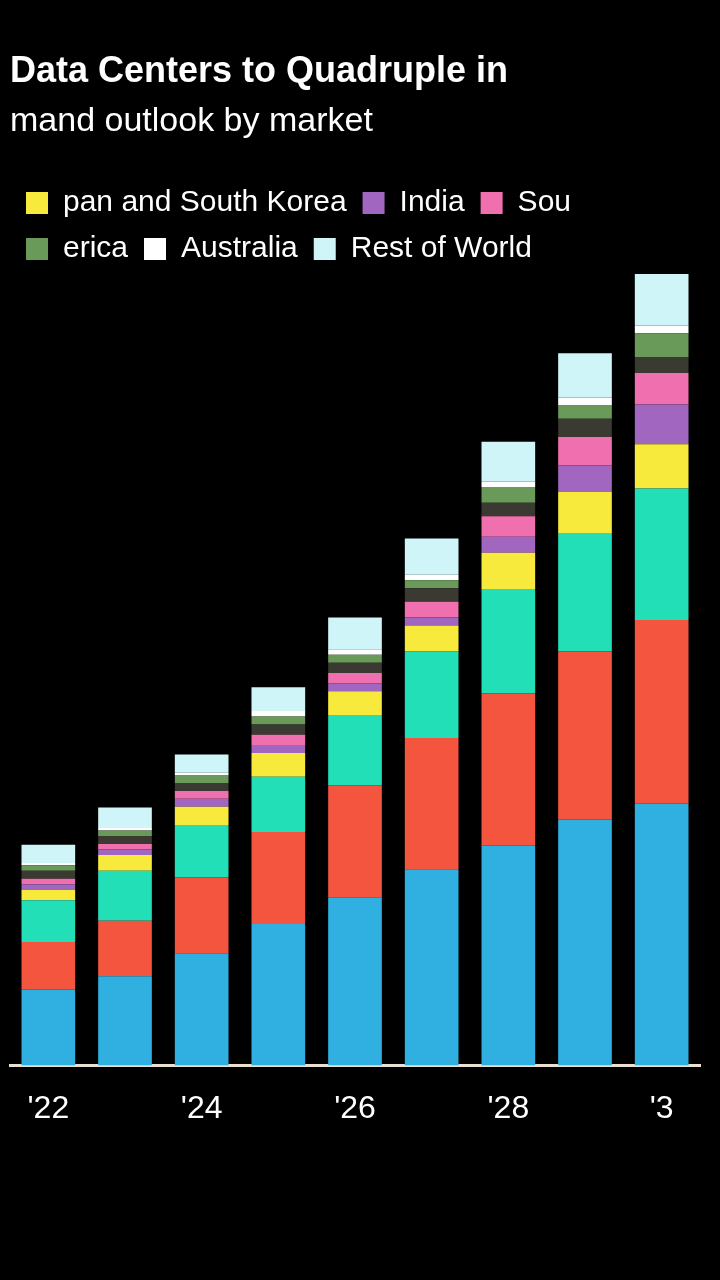 The height and width of the screenshot is (1280, 720). What do you see at coordinates (48, 1106) in the screenshot?
I see `x-tick-label: '22` at bounding box center [48, 1106].